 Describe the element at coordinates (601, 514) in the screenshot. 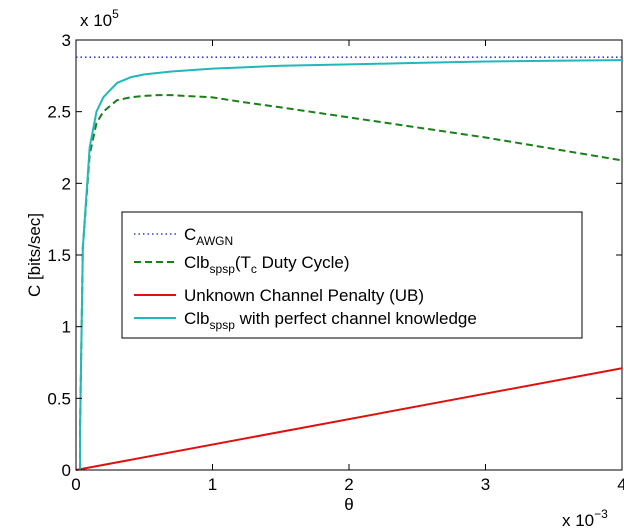

I see `x-multiplier-exp: −3` at that location.